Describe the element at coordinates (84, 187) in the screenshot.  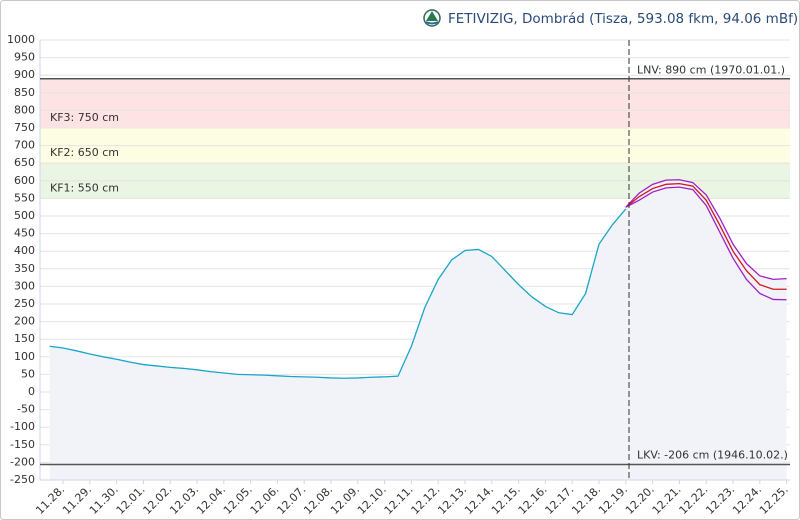
I see `threshold-label: KF1: 550 cm` at that location.